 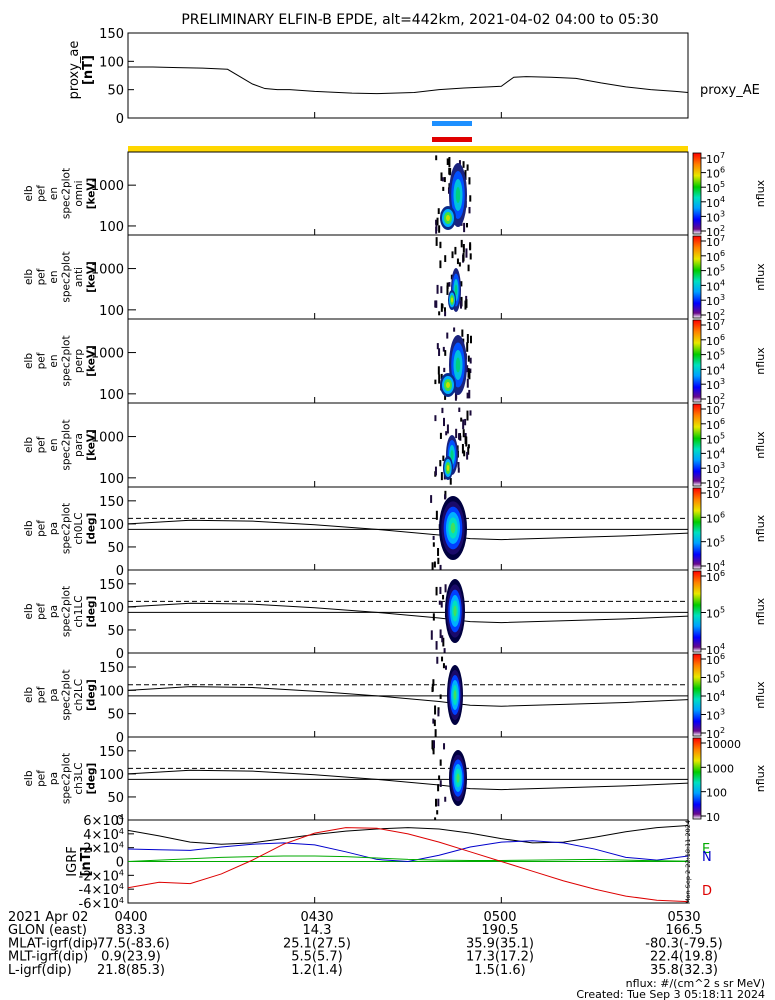 What do you see at coordinates (317, 930) in the screenshot?
I see `footer-row-value: 14.3` at bounding box center [317, 930].